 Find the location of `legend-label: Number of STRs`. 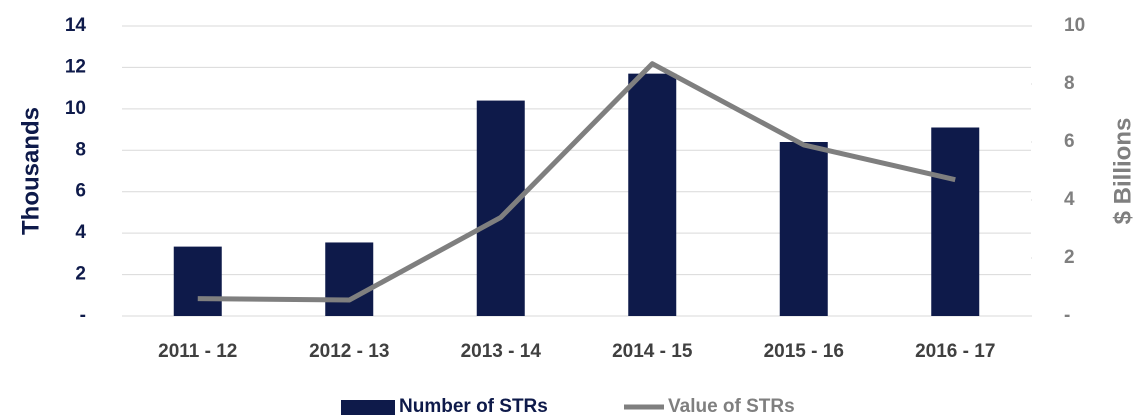

legend-label: Number of STRs is located at coordinates (473, 405).